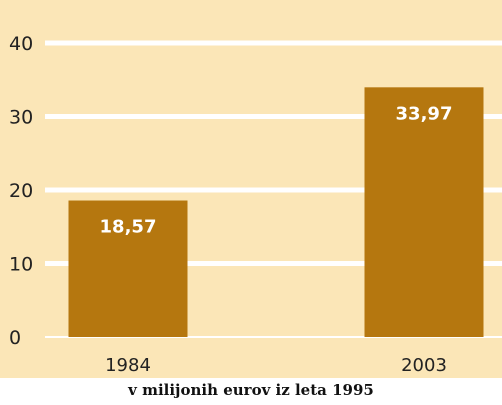  I want to click on y-tick-label-40: 40, so click(21, 44).